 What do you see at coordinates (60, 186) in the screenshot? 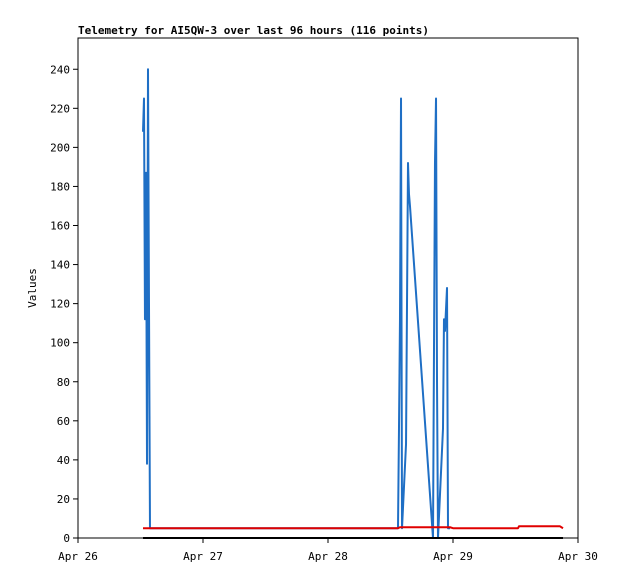
I see `y-tick-label: 180` at bounding box center [60, 186].